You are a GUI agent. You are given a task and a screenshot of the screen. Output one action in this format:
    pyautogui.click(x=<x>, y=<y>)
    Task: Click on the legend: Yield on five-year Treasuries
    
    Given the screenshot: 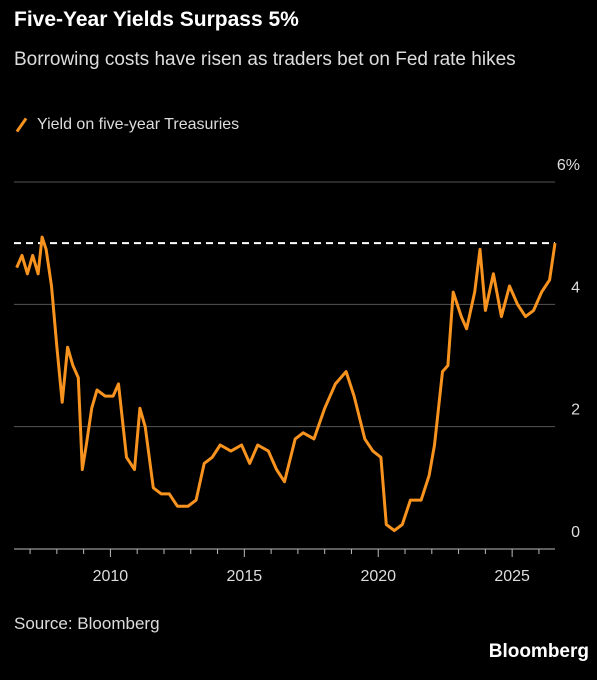 What is the action you would take?
    pyautogui.click(x=126, y=125)
    